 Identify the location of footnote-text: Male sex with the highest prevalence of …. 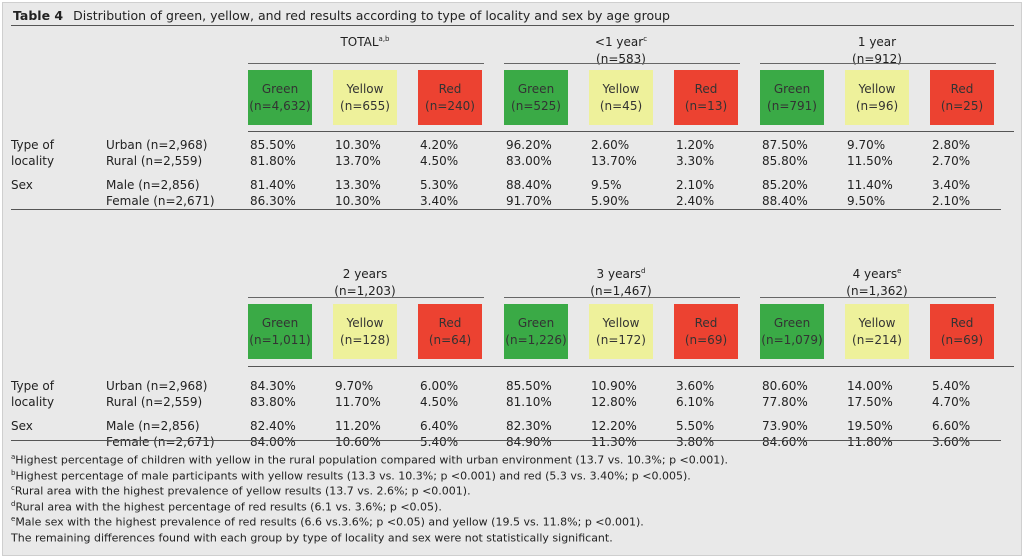
(329, 522).